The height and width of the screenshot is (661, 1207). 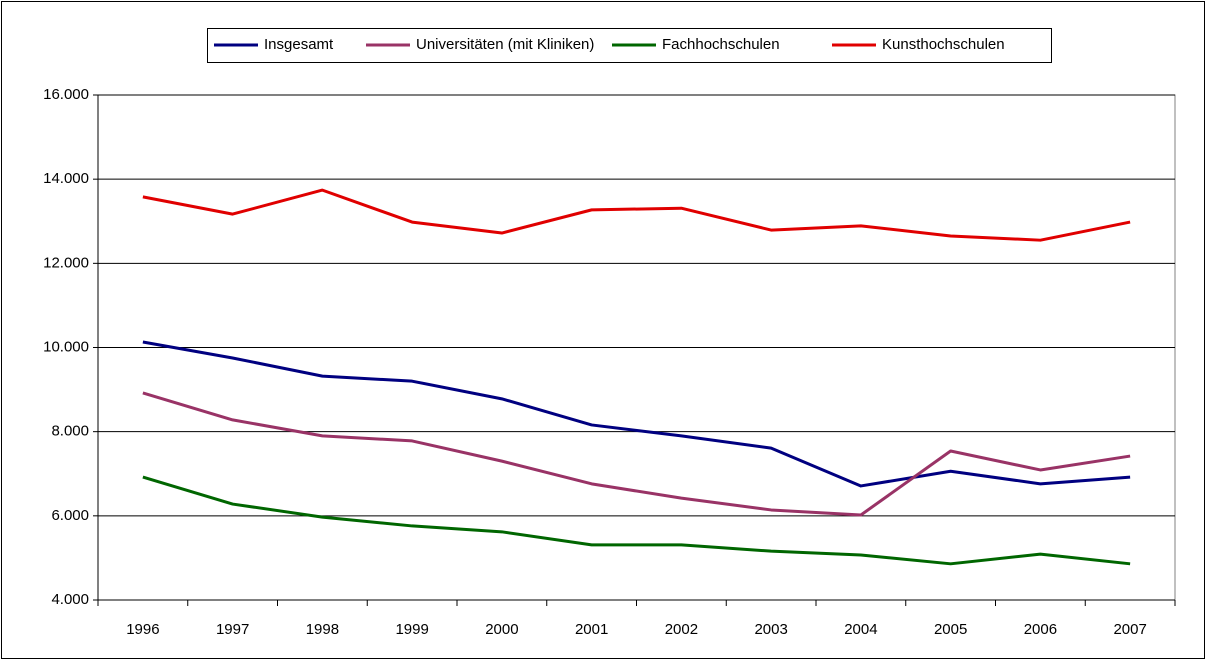 I want to click on x-tick-label: 2004, so click(x=860, y=629).